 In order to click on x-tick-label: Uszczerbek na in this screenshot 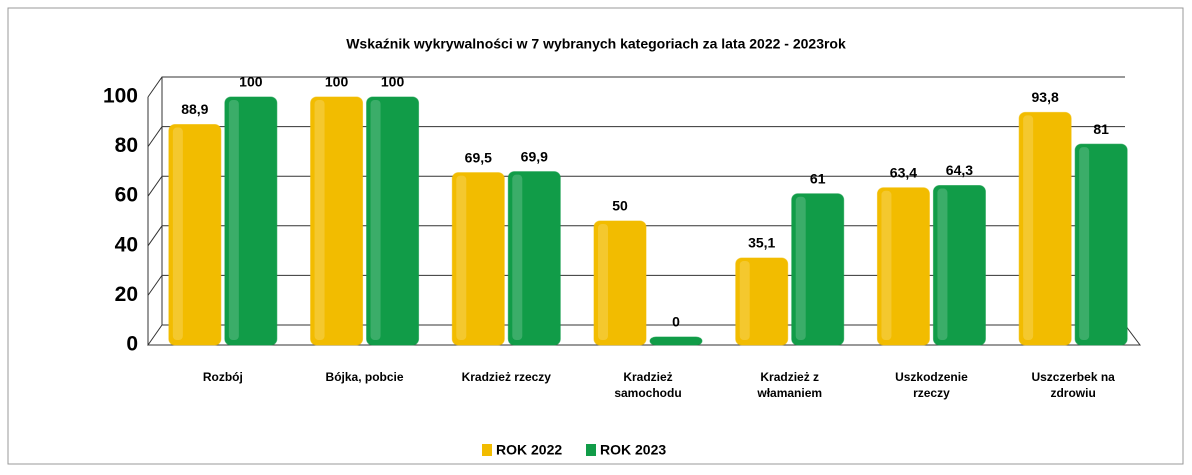, I will do `click(1073, 377)`.